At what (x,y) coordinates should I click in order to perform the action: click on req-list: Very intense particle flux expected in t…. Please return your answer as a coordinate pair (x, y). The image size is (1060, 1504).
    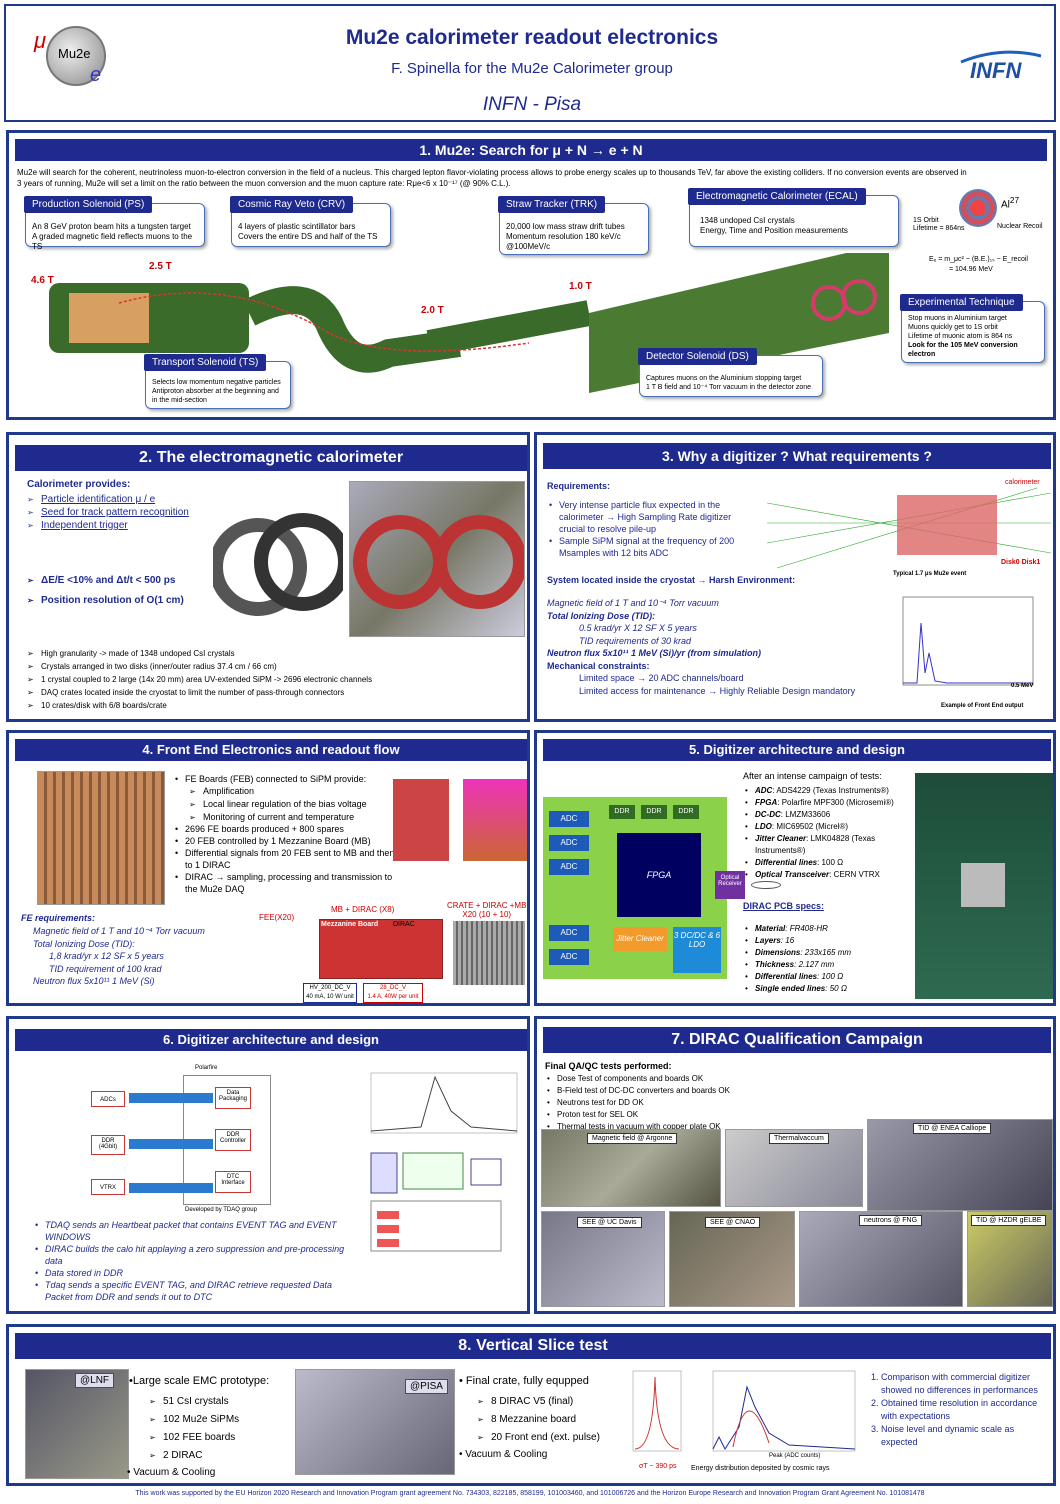
    Looking at the image, I should click on (652, 529).